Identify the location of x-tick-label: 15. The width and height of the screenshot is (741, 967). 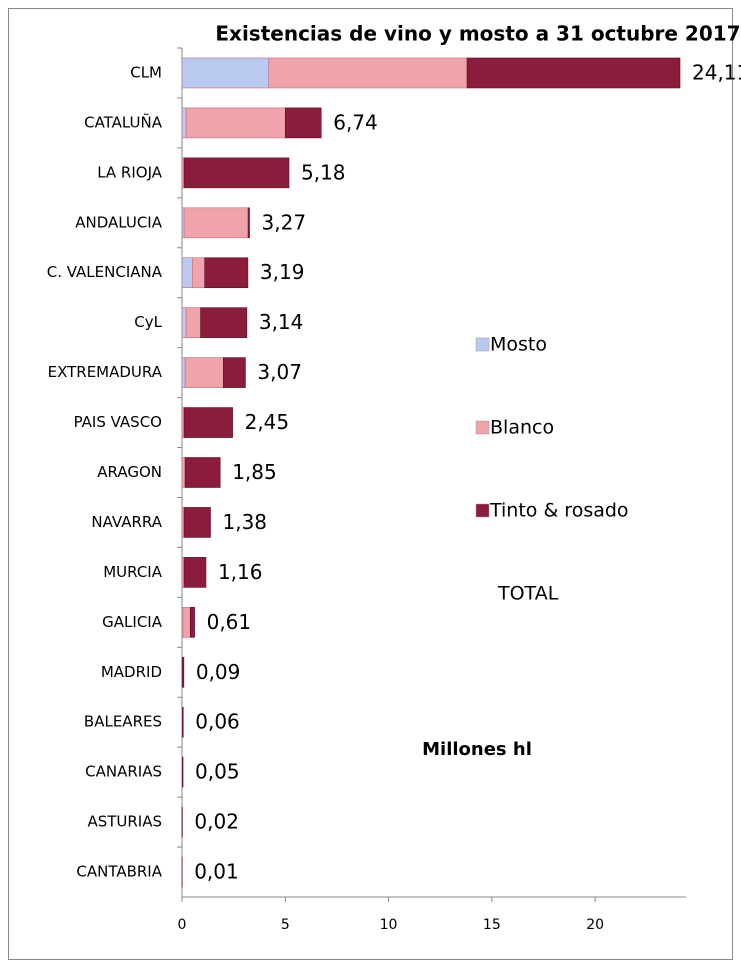
(492, 925).